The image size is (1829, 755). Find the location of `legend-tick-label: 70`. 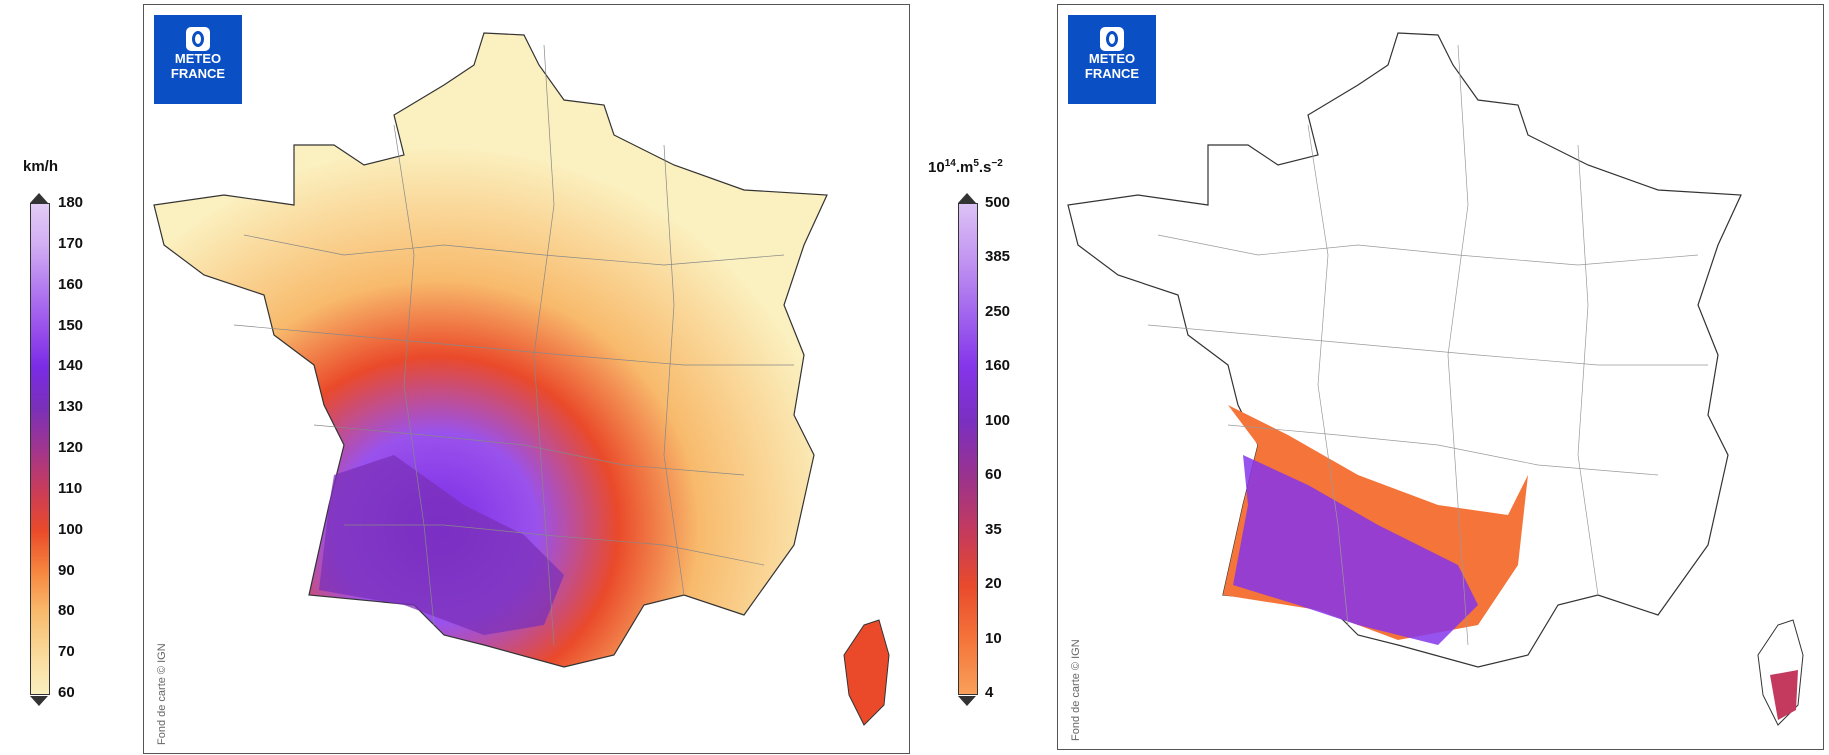

legend-tick-label: 70 is located at coordinates (66, 652).